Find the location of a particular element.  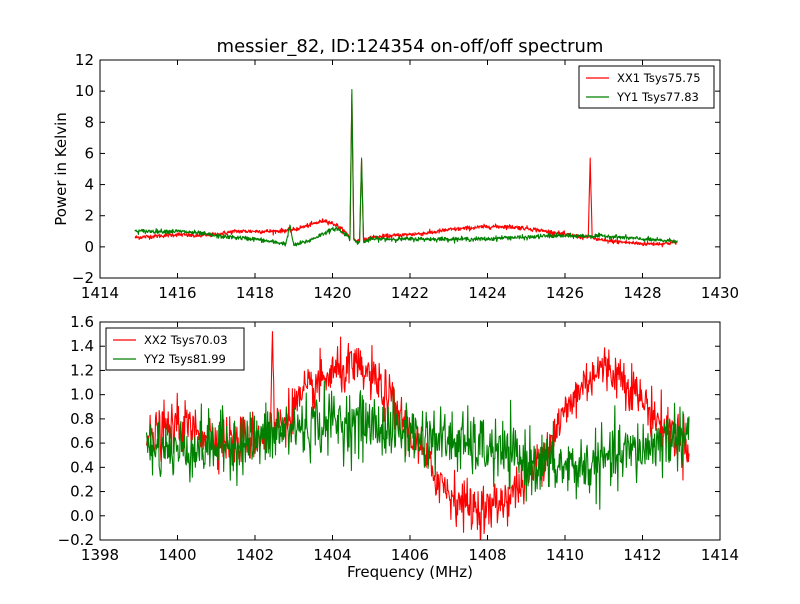

legend: XX1 Tsys75.75 YY1 Tsys77.83 is located at coordinates (646, 87).